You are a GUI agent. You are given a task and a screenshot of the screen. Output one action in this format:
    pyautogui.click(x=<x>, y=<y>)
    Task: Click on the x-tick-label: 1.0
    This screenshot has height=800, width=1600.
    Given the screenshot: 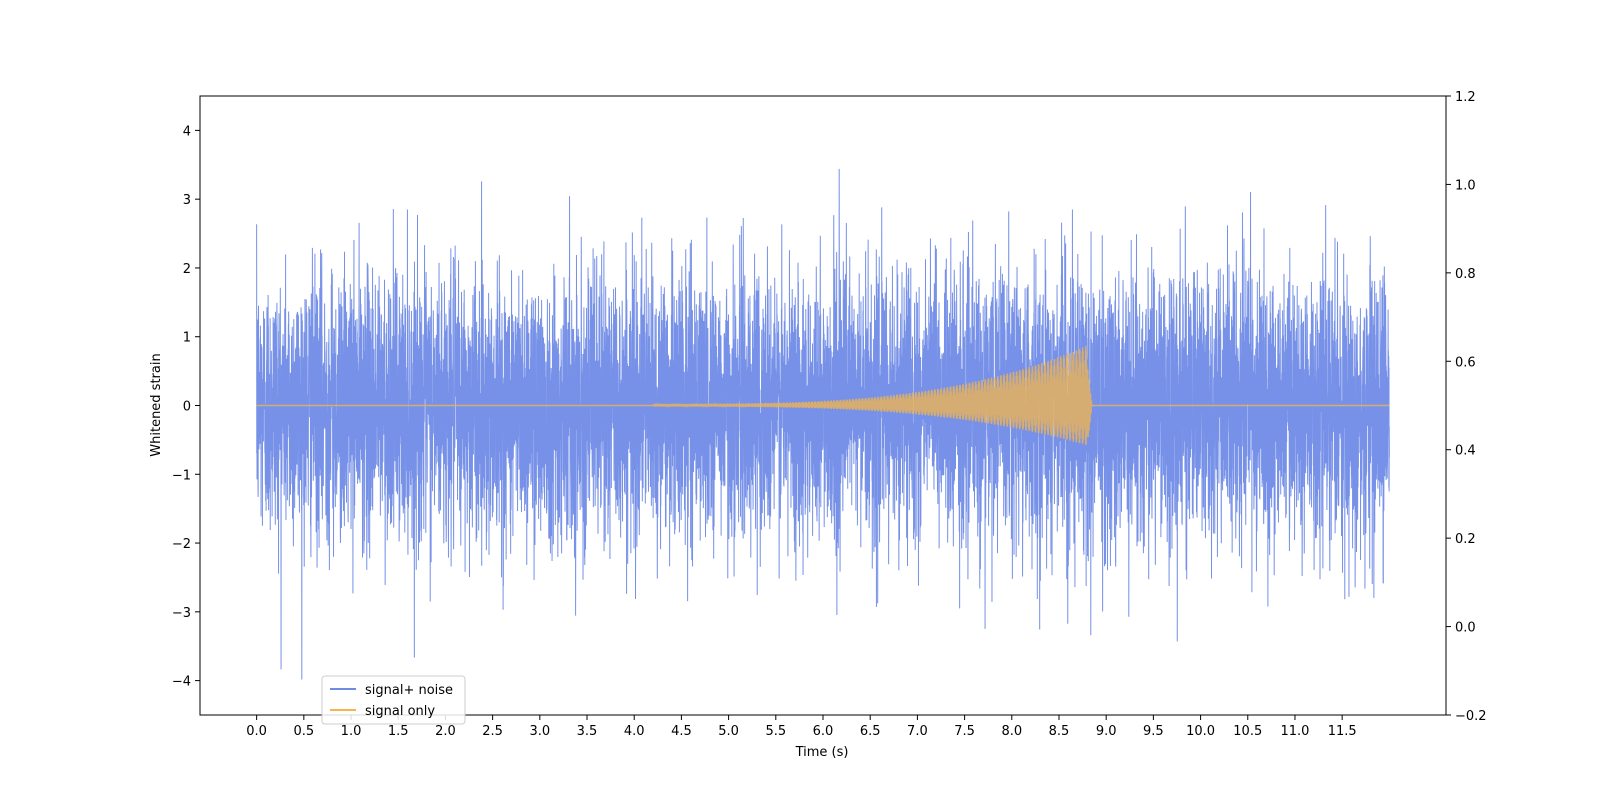 What is the action you would take?
    pyautogui.click(x=351, y=731)
    